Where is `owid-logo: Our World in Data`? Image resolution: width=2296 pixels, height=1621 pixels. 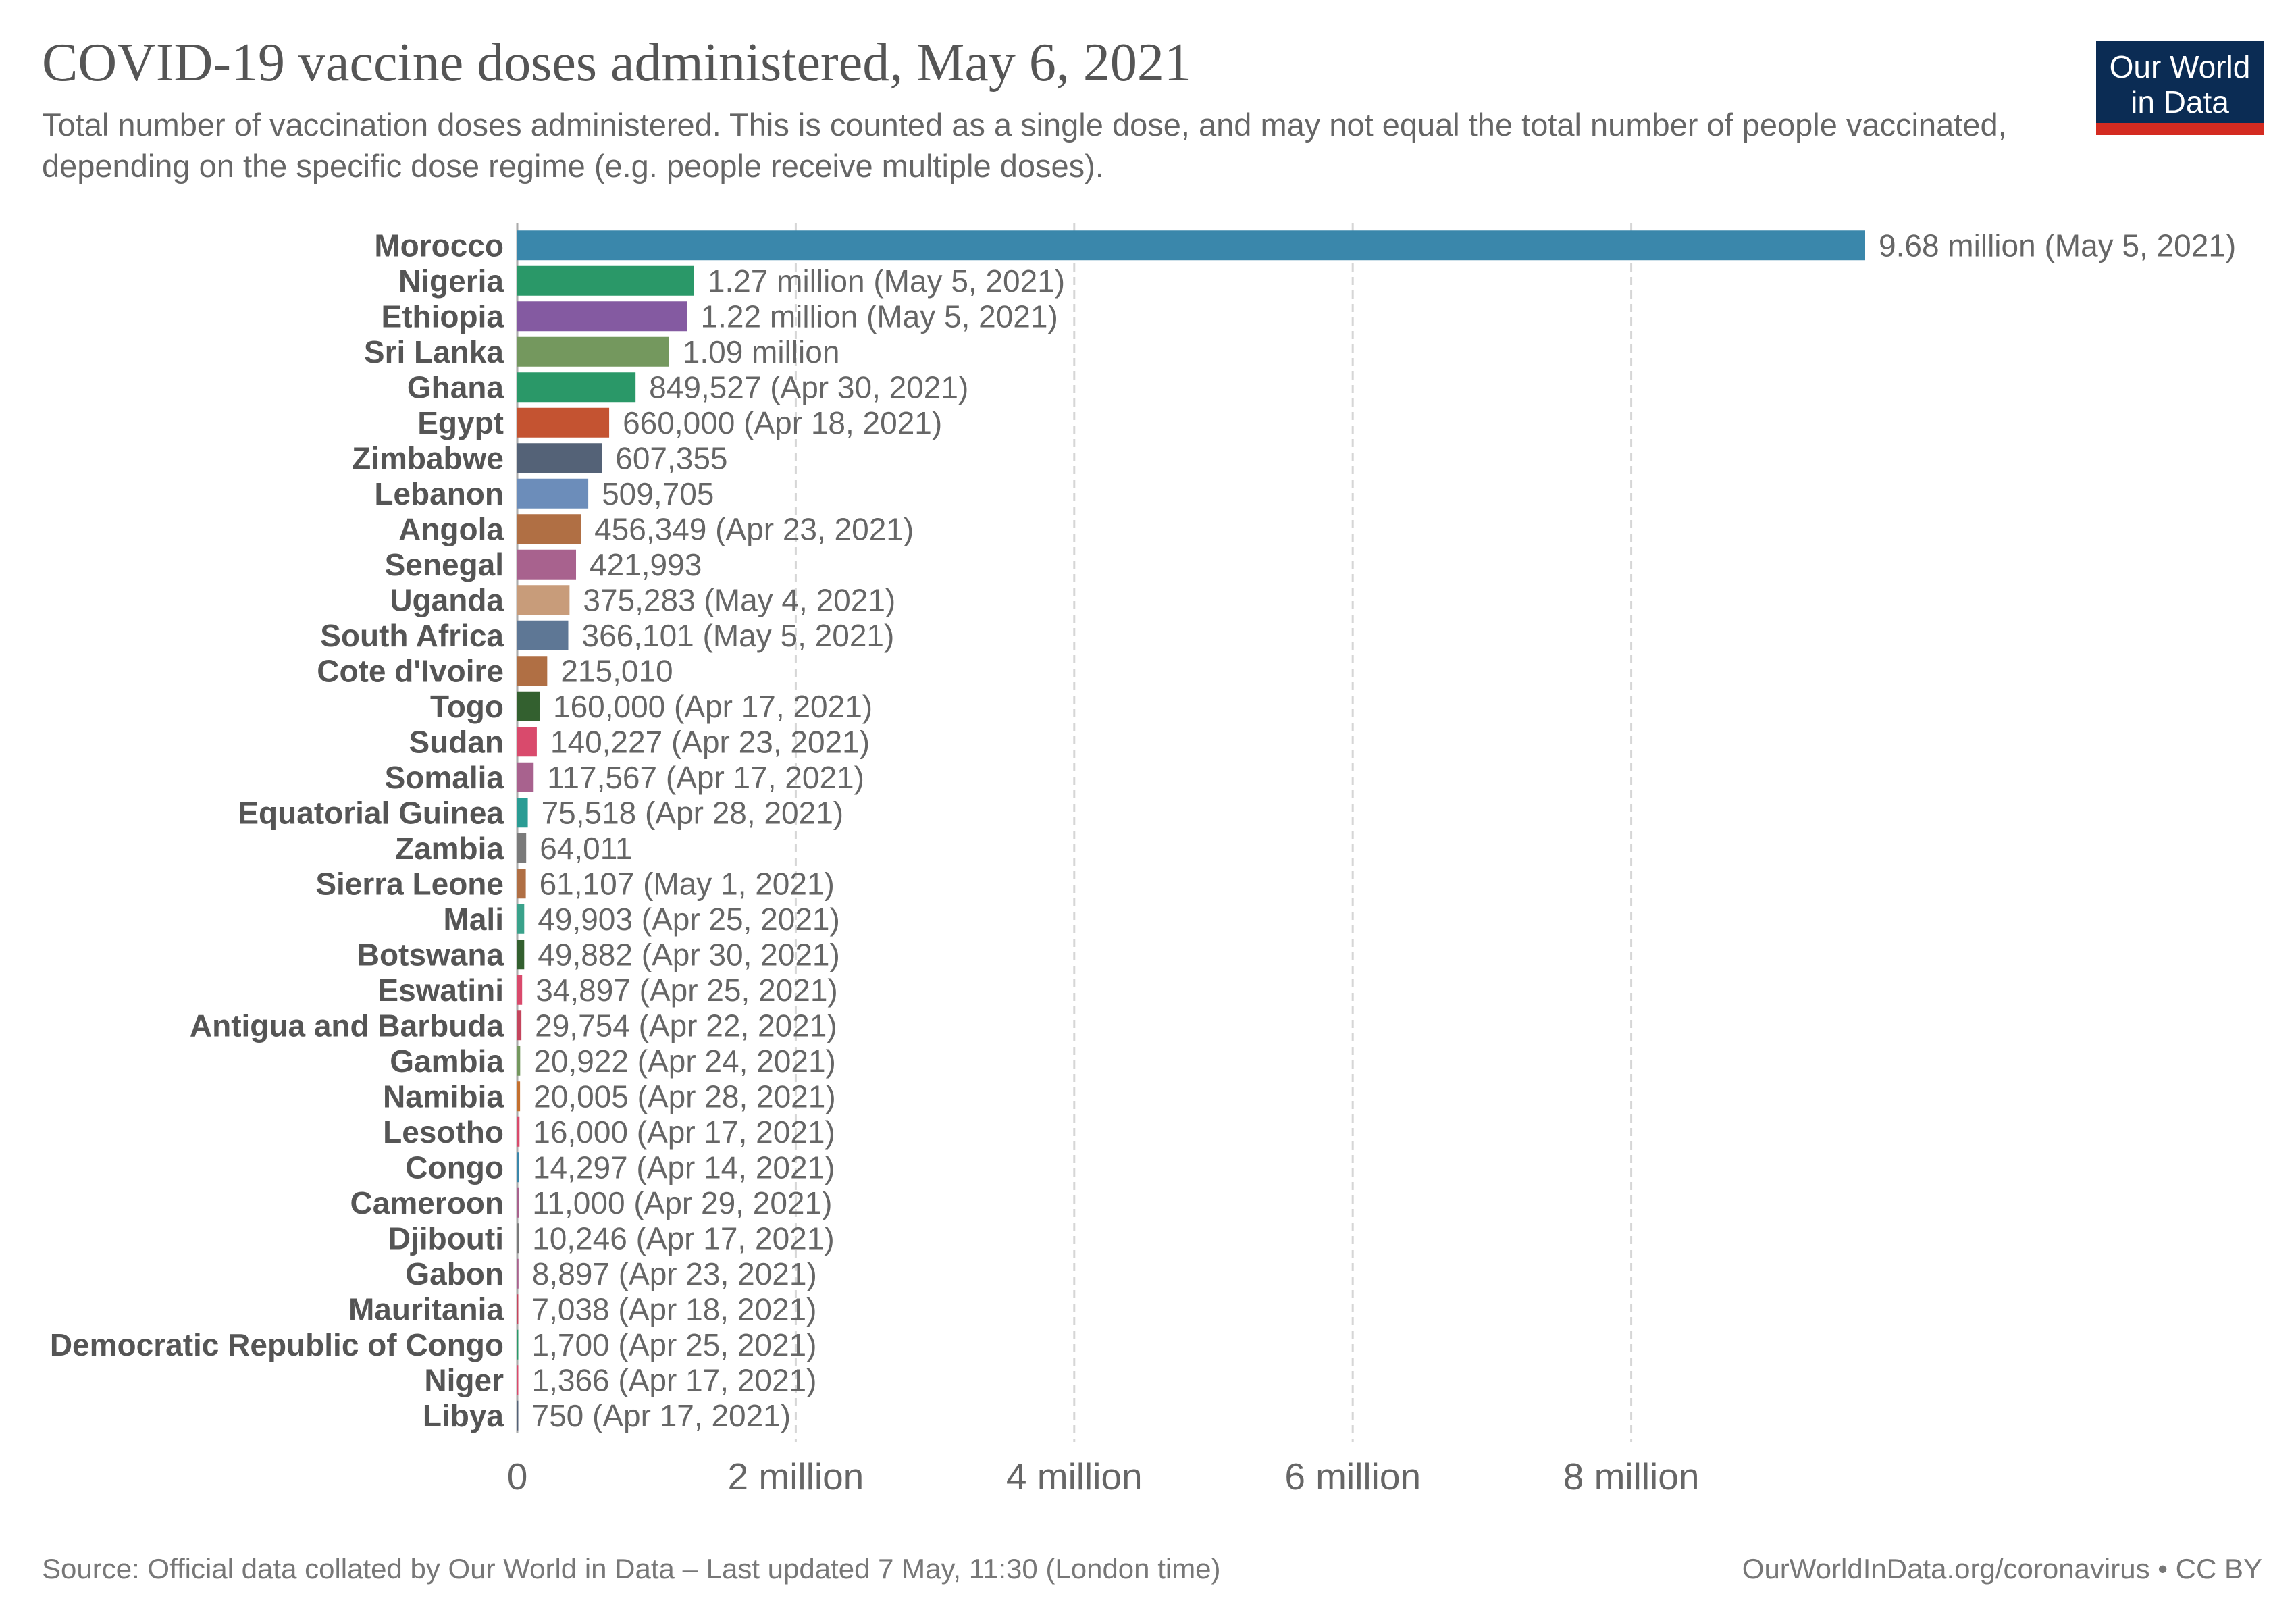 owid-logo: Our World in Data is located at coordinates (2180, 88).